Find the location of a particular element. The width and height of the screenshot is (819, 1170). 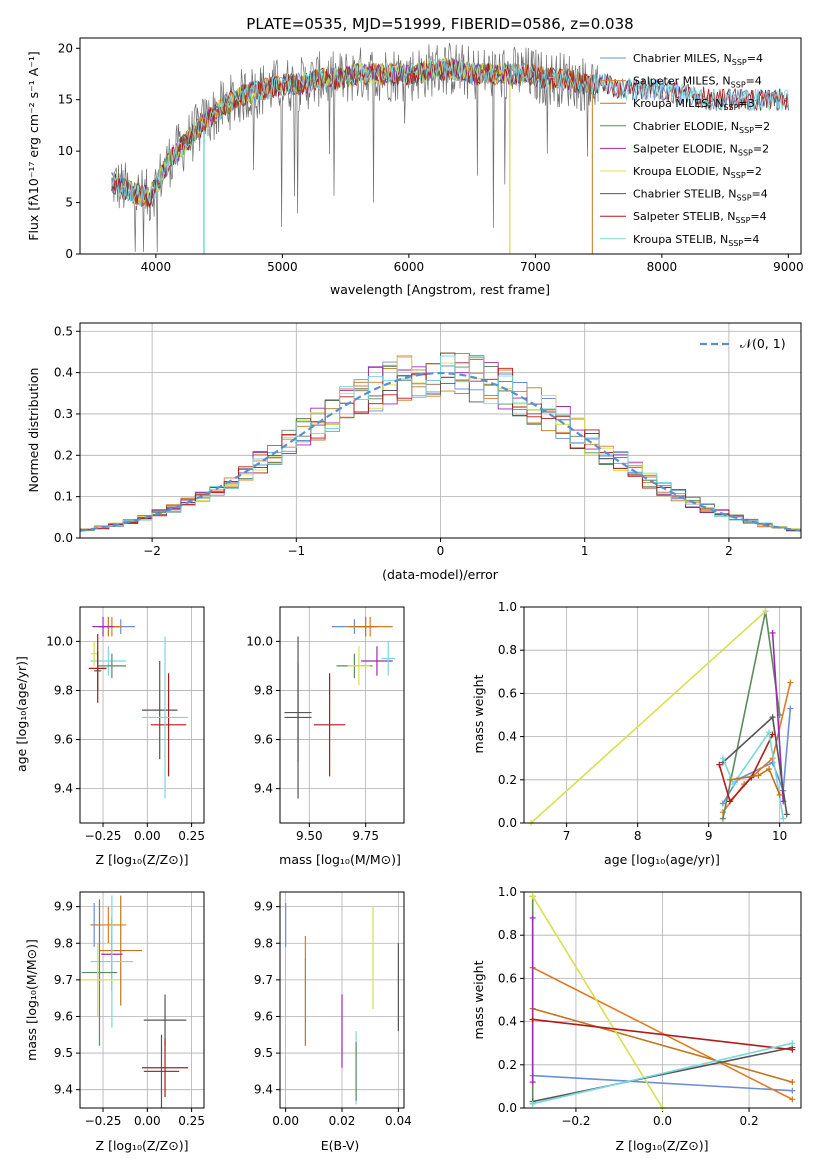

spectrum-ytick-label: 15 is located at coordinates (65, 100).